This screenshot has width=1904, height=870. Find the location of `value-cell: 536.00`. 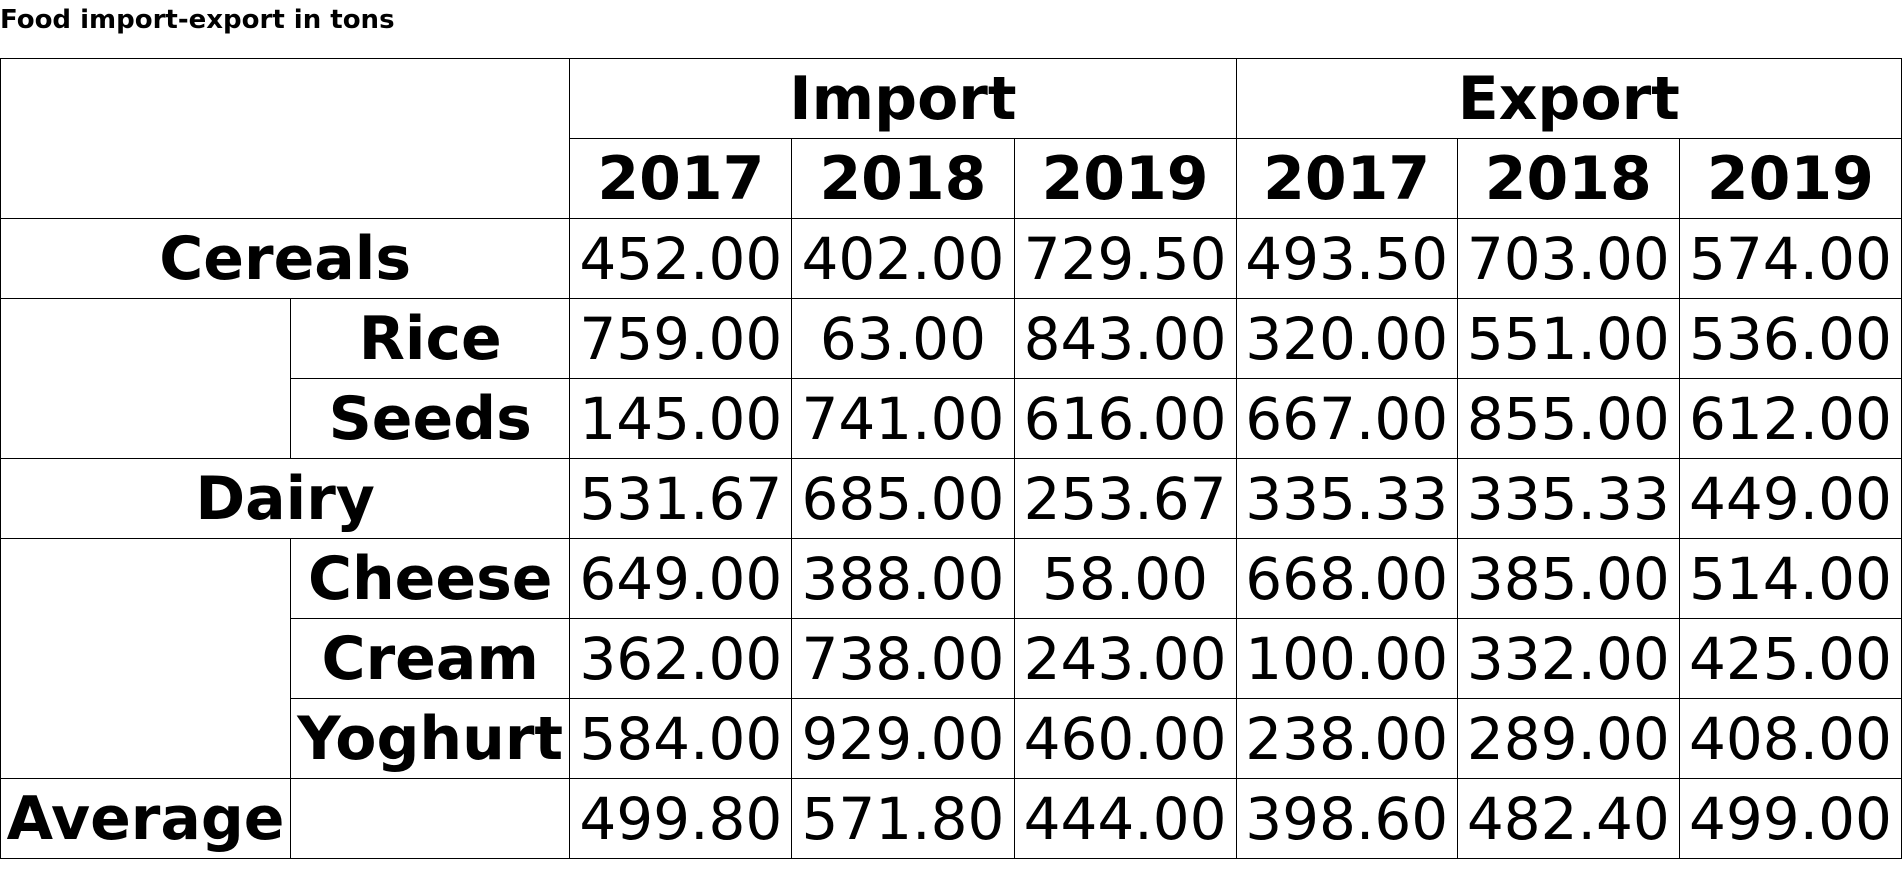

value-cell: 536.00 is located at coordinates (1790, 338).